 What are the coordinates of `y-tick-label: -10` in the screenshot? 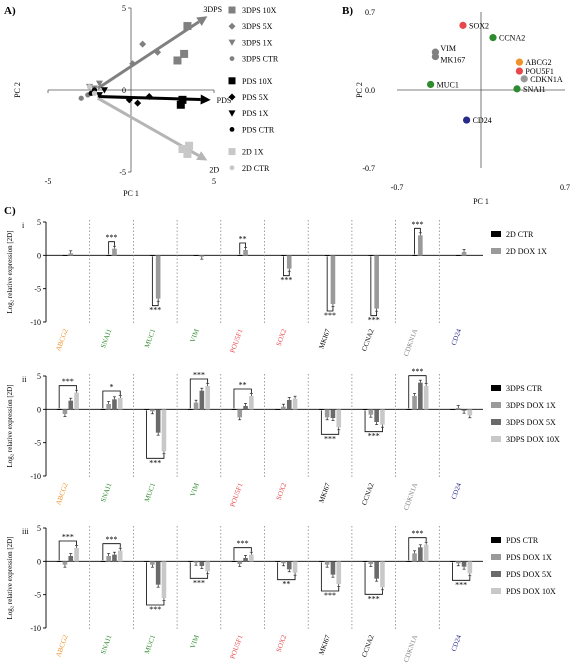 It's located at (35, 476).